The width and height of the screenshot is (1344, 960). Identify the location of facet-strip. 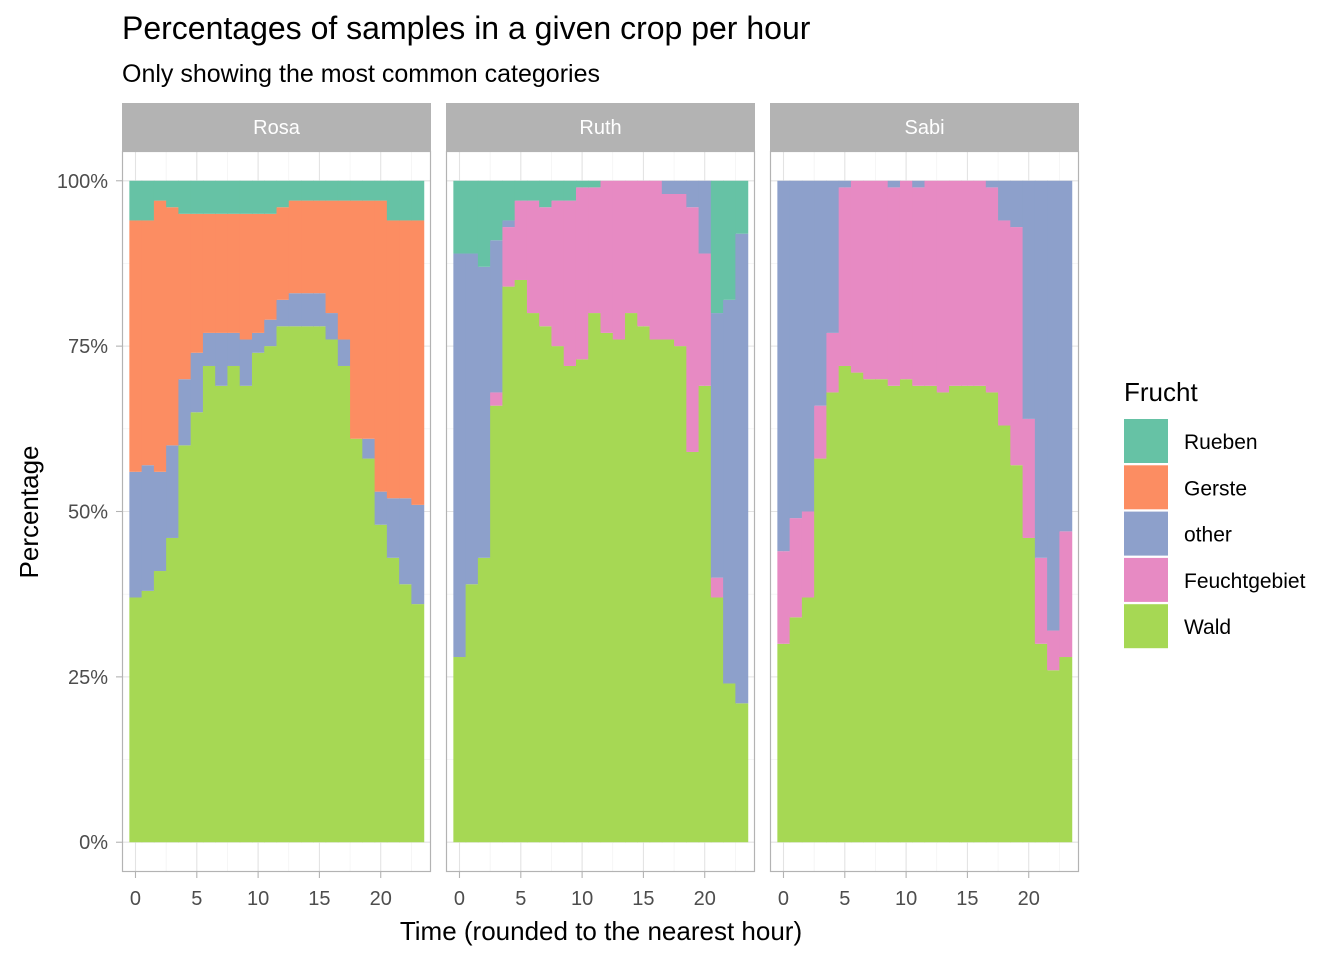
(600, 127).